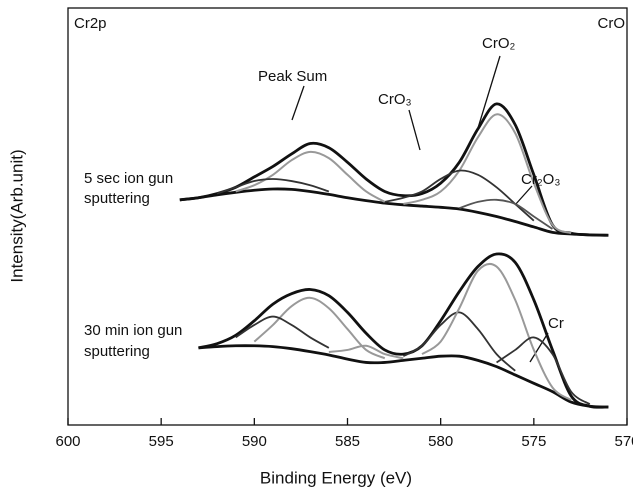 The height and width of the screenshot is (497, 633). Describe the element at coordinates (533, 441) in the screenshot. I see `x-tick-label: 575` at that location.